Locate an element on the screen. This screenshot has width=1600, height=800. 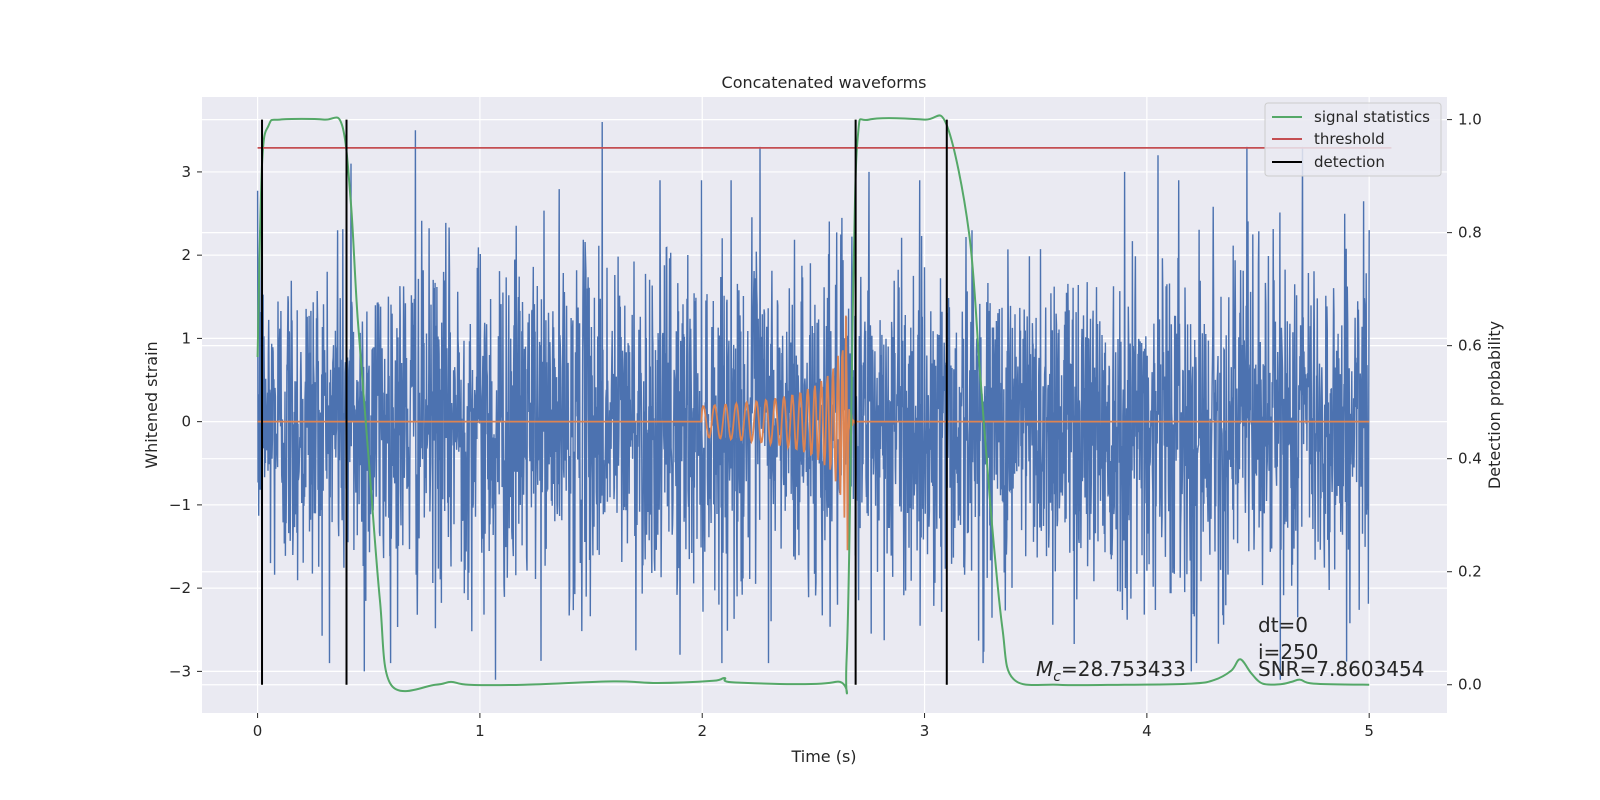
x-tick-label: 5 is located at coordinates (1369, 731).